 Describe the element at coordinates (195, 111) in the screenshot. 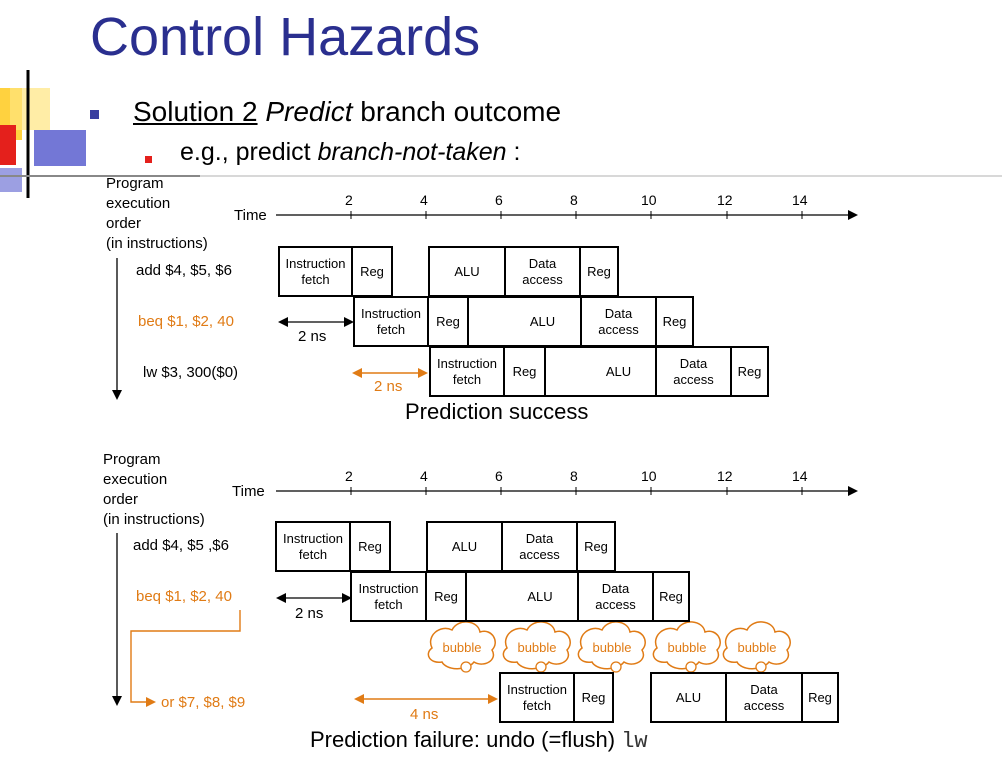

I see `solution-label: Solution 2` at that location.